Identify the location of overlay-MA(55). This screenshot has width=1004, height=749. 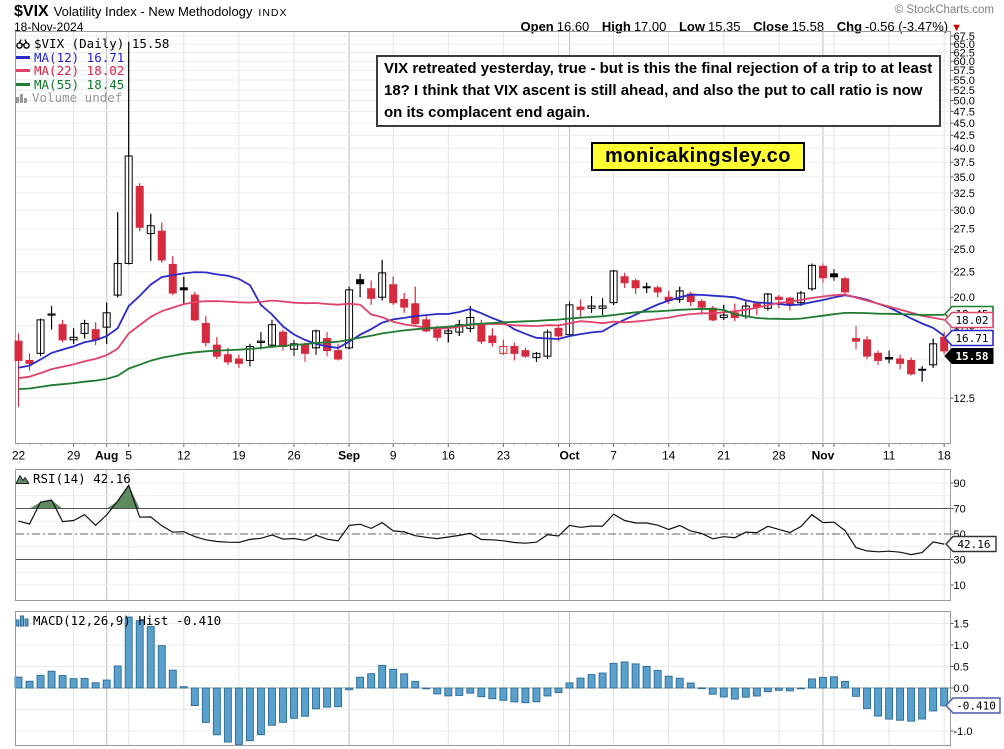
(481, 348).